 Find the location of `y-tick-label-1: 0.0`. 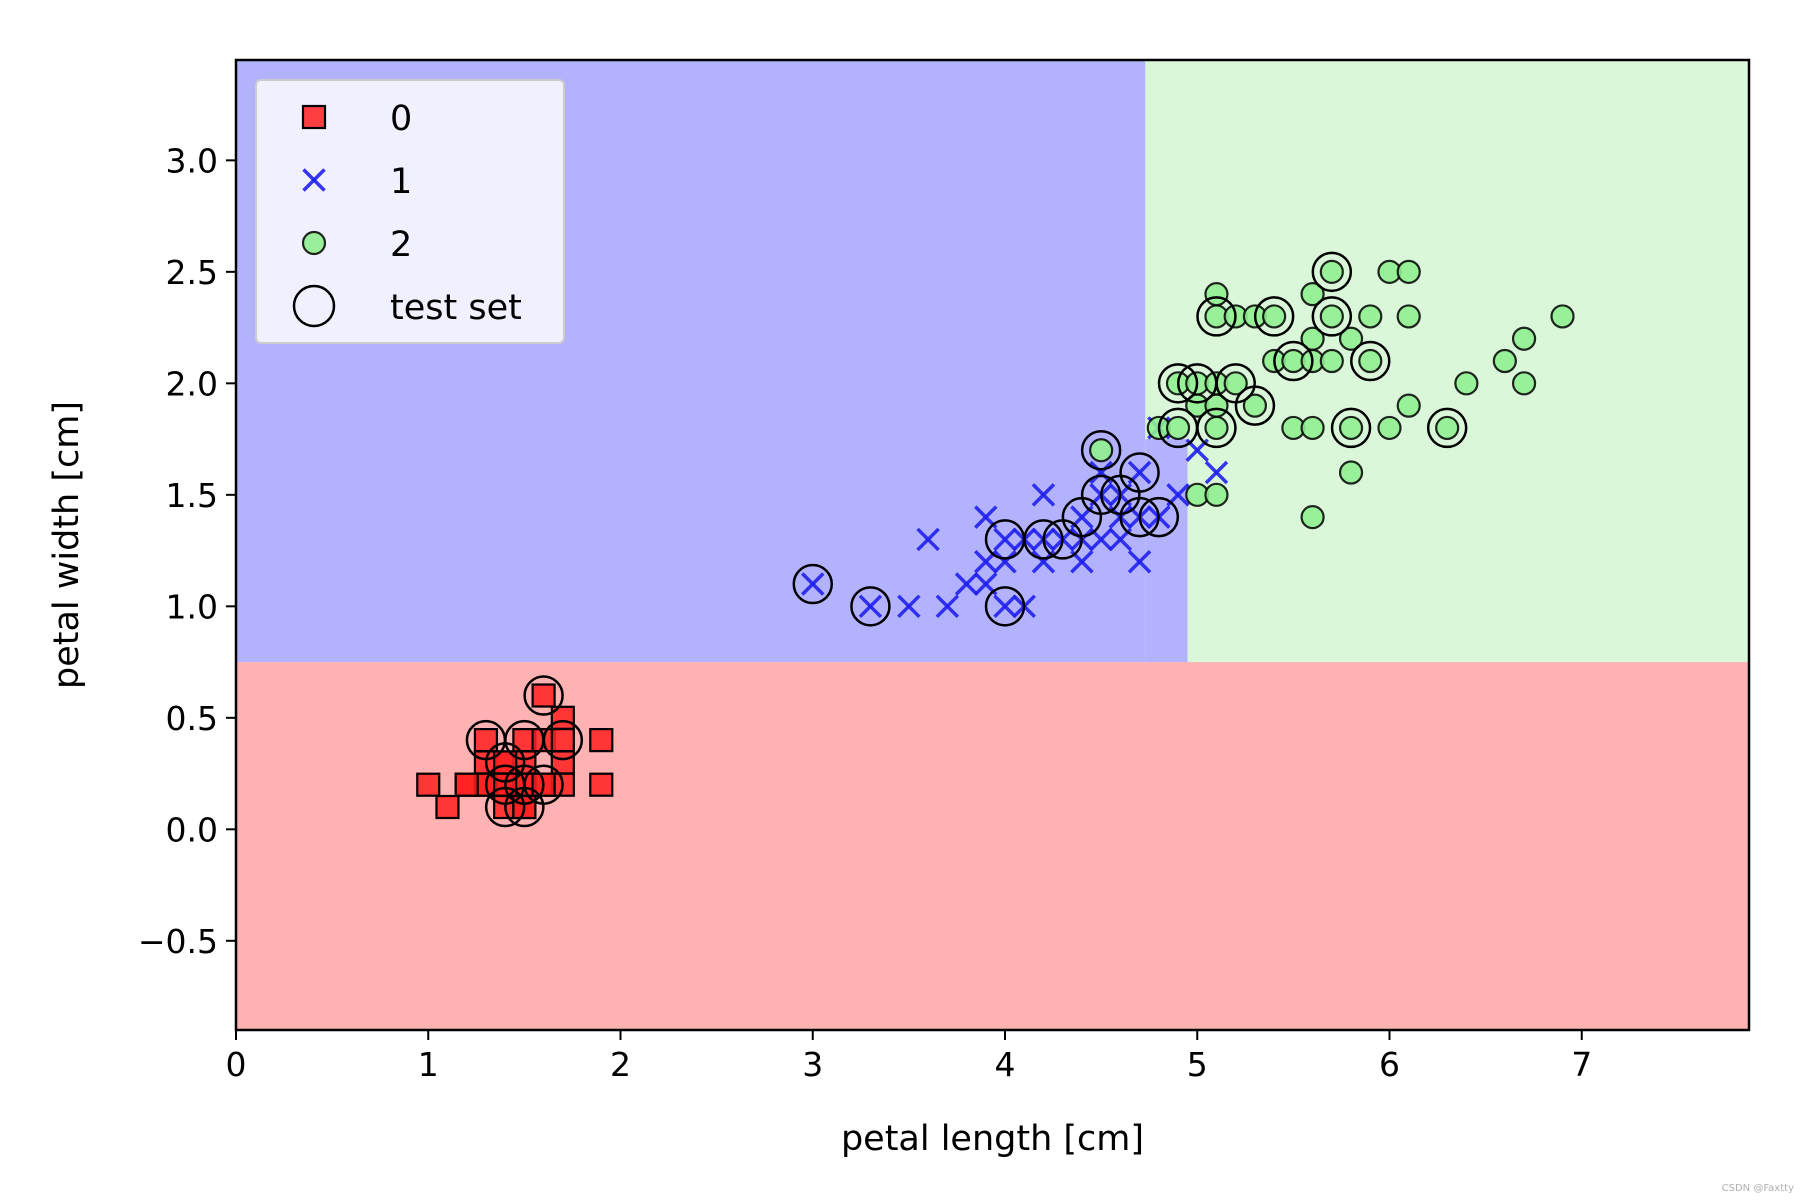

y-tick-label-1: 0.0 is located at coordinates (192, 829).